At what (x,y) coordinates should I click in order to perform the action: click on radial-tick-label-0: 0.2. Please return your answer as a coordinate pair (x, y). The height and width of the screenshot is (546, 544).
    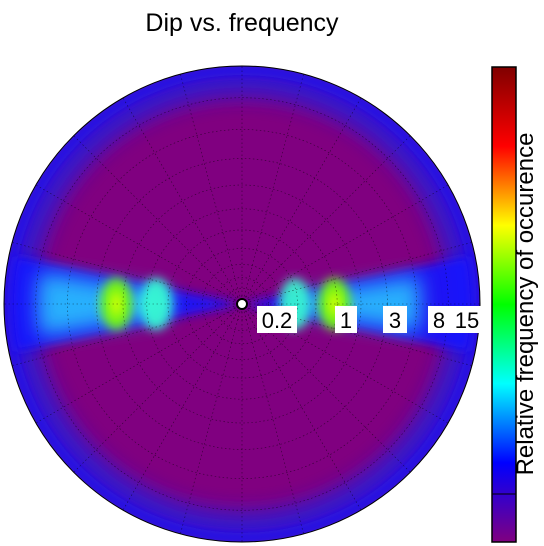
    Looking at the image, I should click on (277, 320).